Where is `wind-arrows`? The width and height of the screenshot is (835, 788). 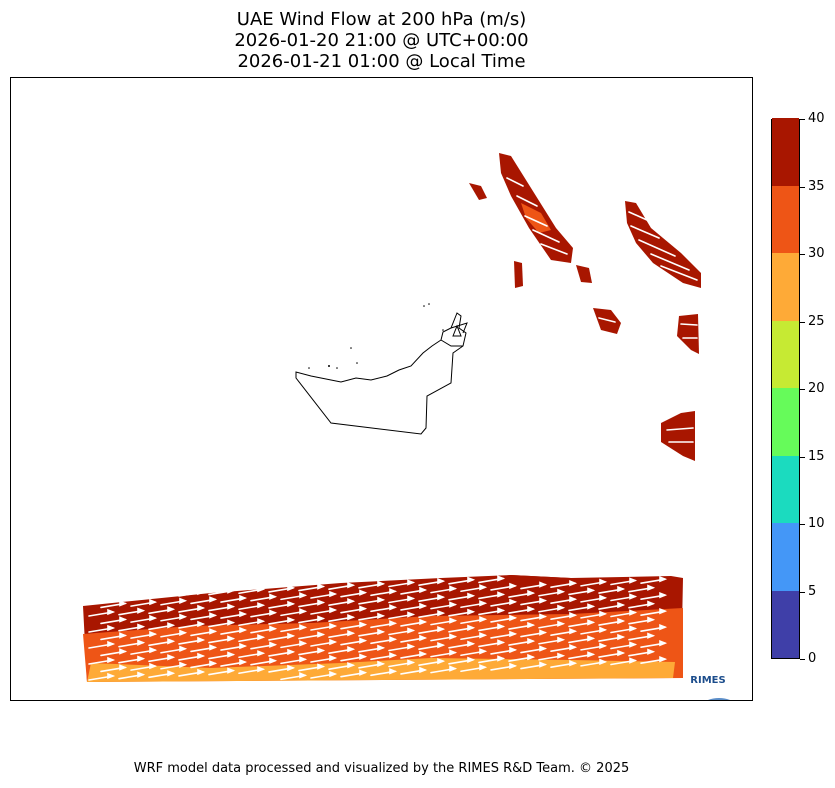 wind-arrows is located at coordinates (378, 628).